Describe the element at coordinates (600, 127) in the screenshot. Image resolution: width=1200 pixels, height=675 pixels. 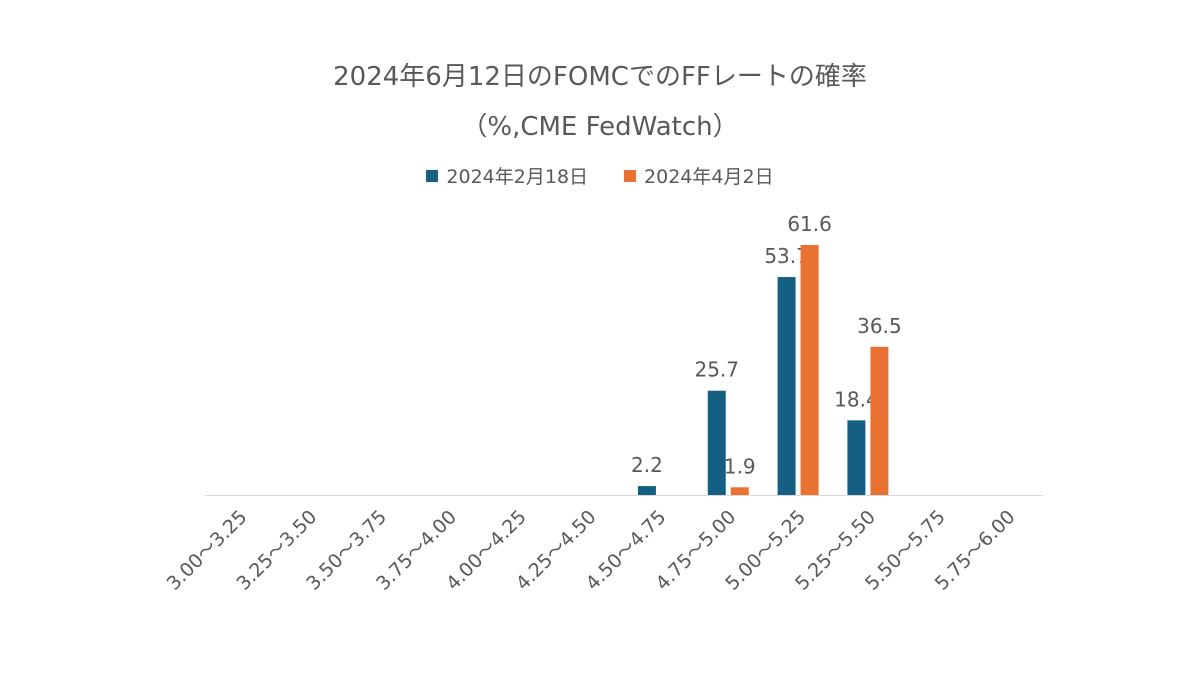
I see `chart-subtitle: （%,CME FedWatch）` at that location.